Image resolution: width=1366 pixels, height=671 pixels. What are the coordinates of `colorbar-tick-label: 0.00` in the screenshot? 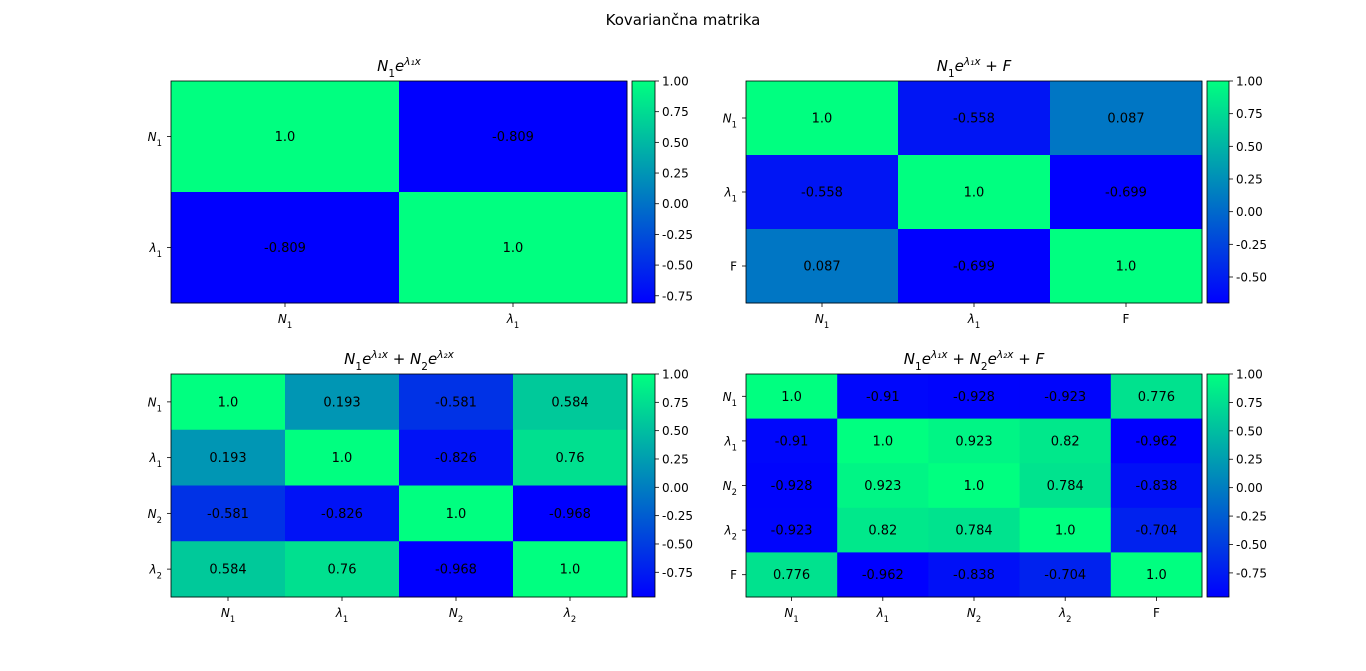 It's located at (675, 204).